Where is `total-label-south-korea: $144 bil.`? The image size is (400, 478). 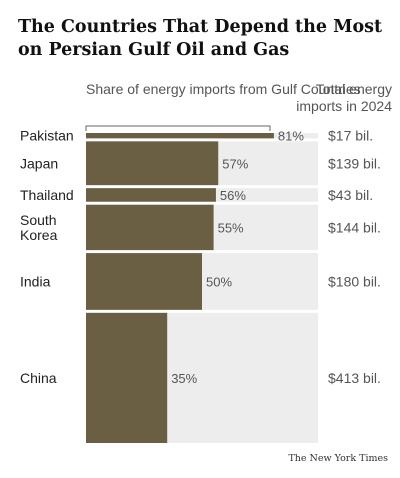 total-label-south-korea: $144 bil. is located at coordinates (354, 227).